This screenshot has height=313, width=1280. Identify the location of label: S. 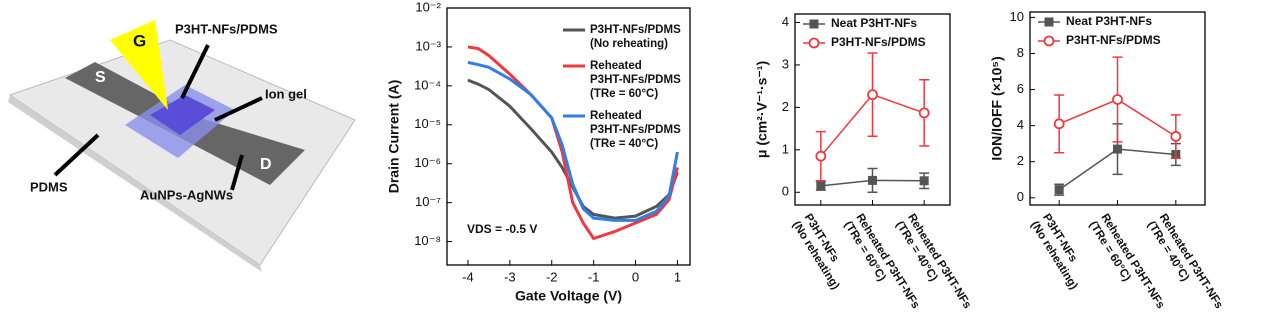
(100, 77).